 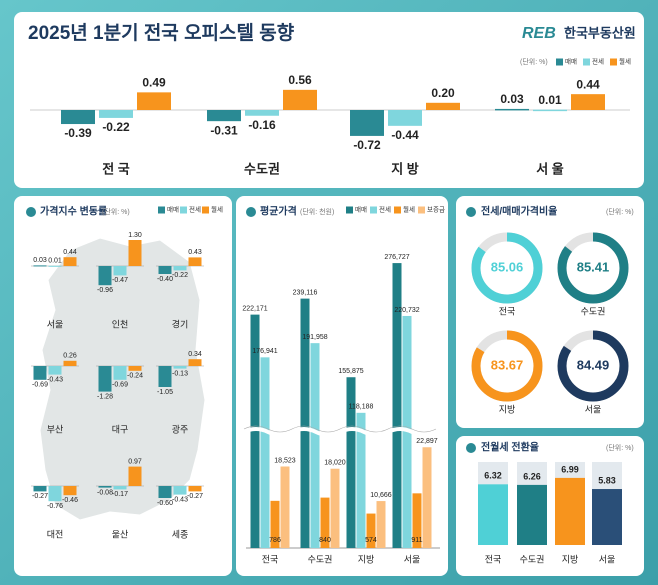 I want to click on value-label: -0.31, so click(x=224, y=130).